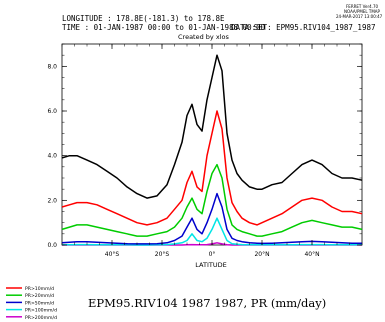 This screenshot has height=322, width=385. Describe the element at coordinates (261, 254) in the screenshot. I see `x-tick-label: 20°N` at that location.